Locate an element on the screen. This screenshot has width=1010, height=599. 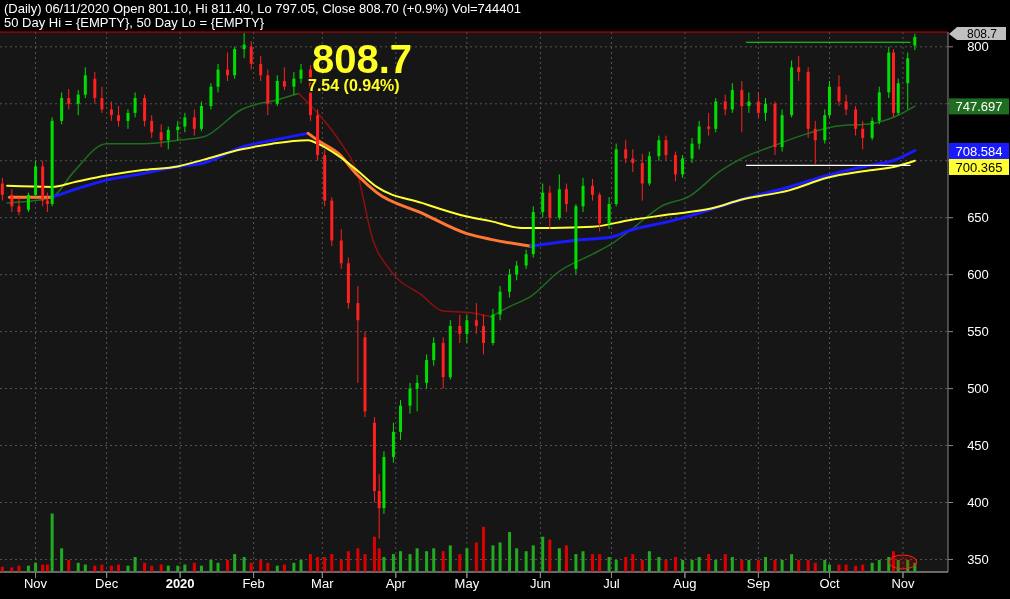
y-tick-label: 650 is located at coordinates (978, 218).